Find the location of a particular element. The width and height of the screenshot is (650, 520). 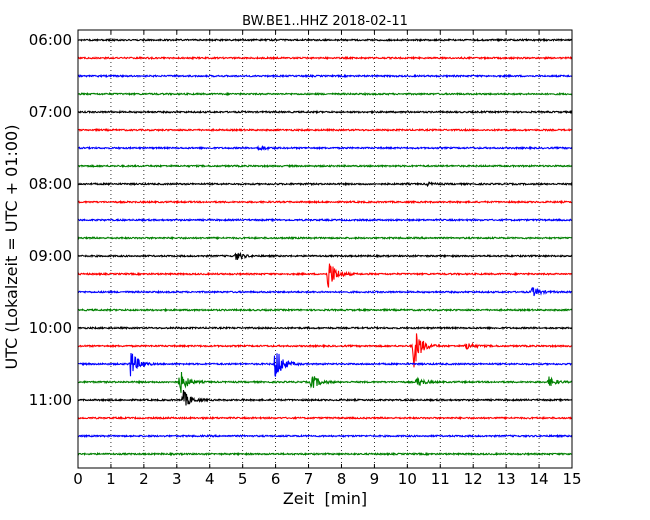

x-axis-label: Zeit [min] is located at coordinates (325, 498).